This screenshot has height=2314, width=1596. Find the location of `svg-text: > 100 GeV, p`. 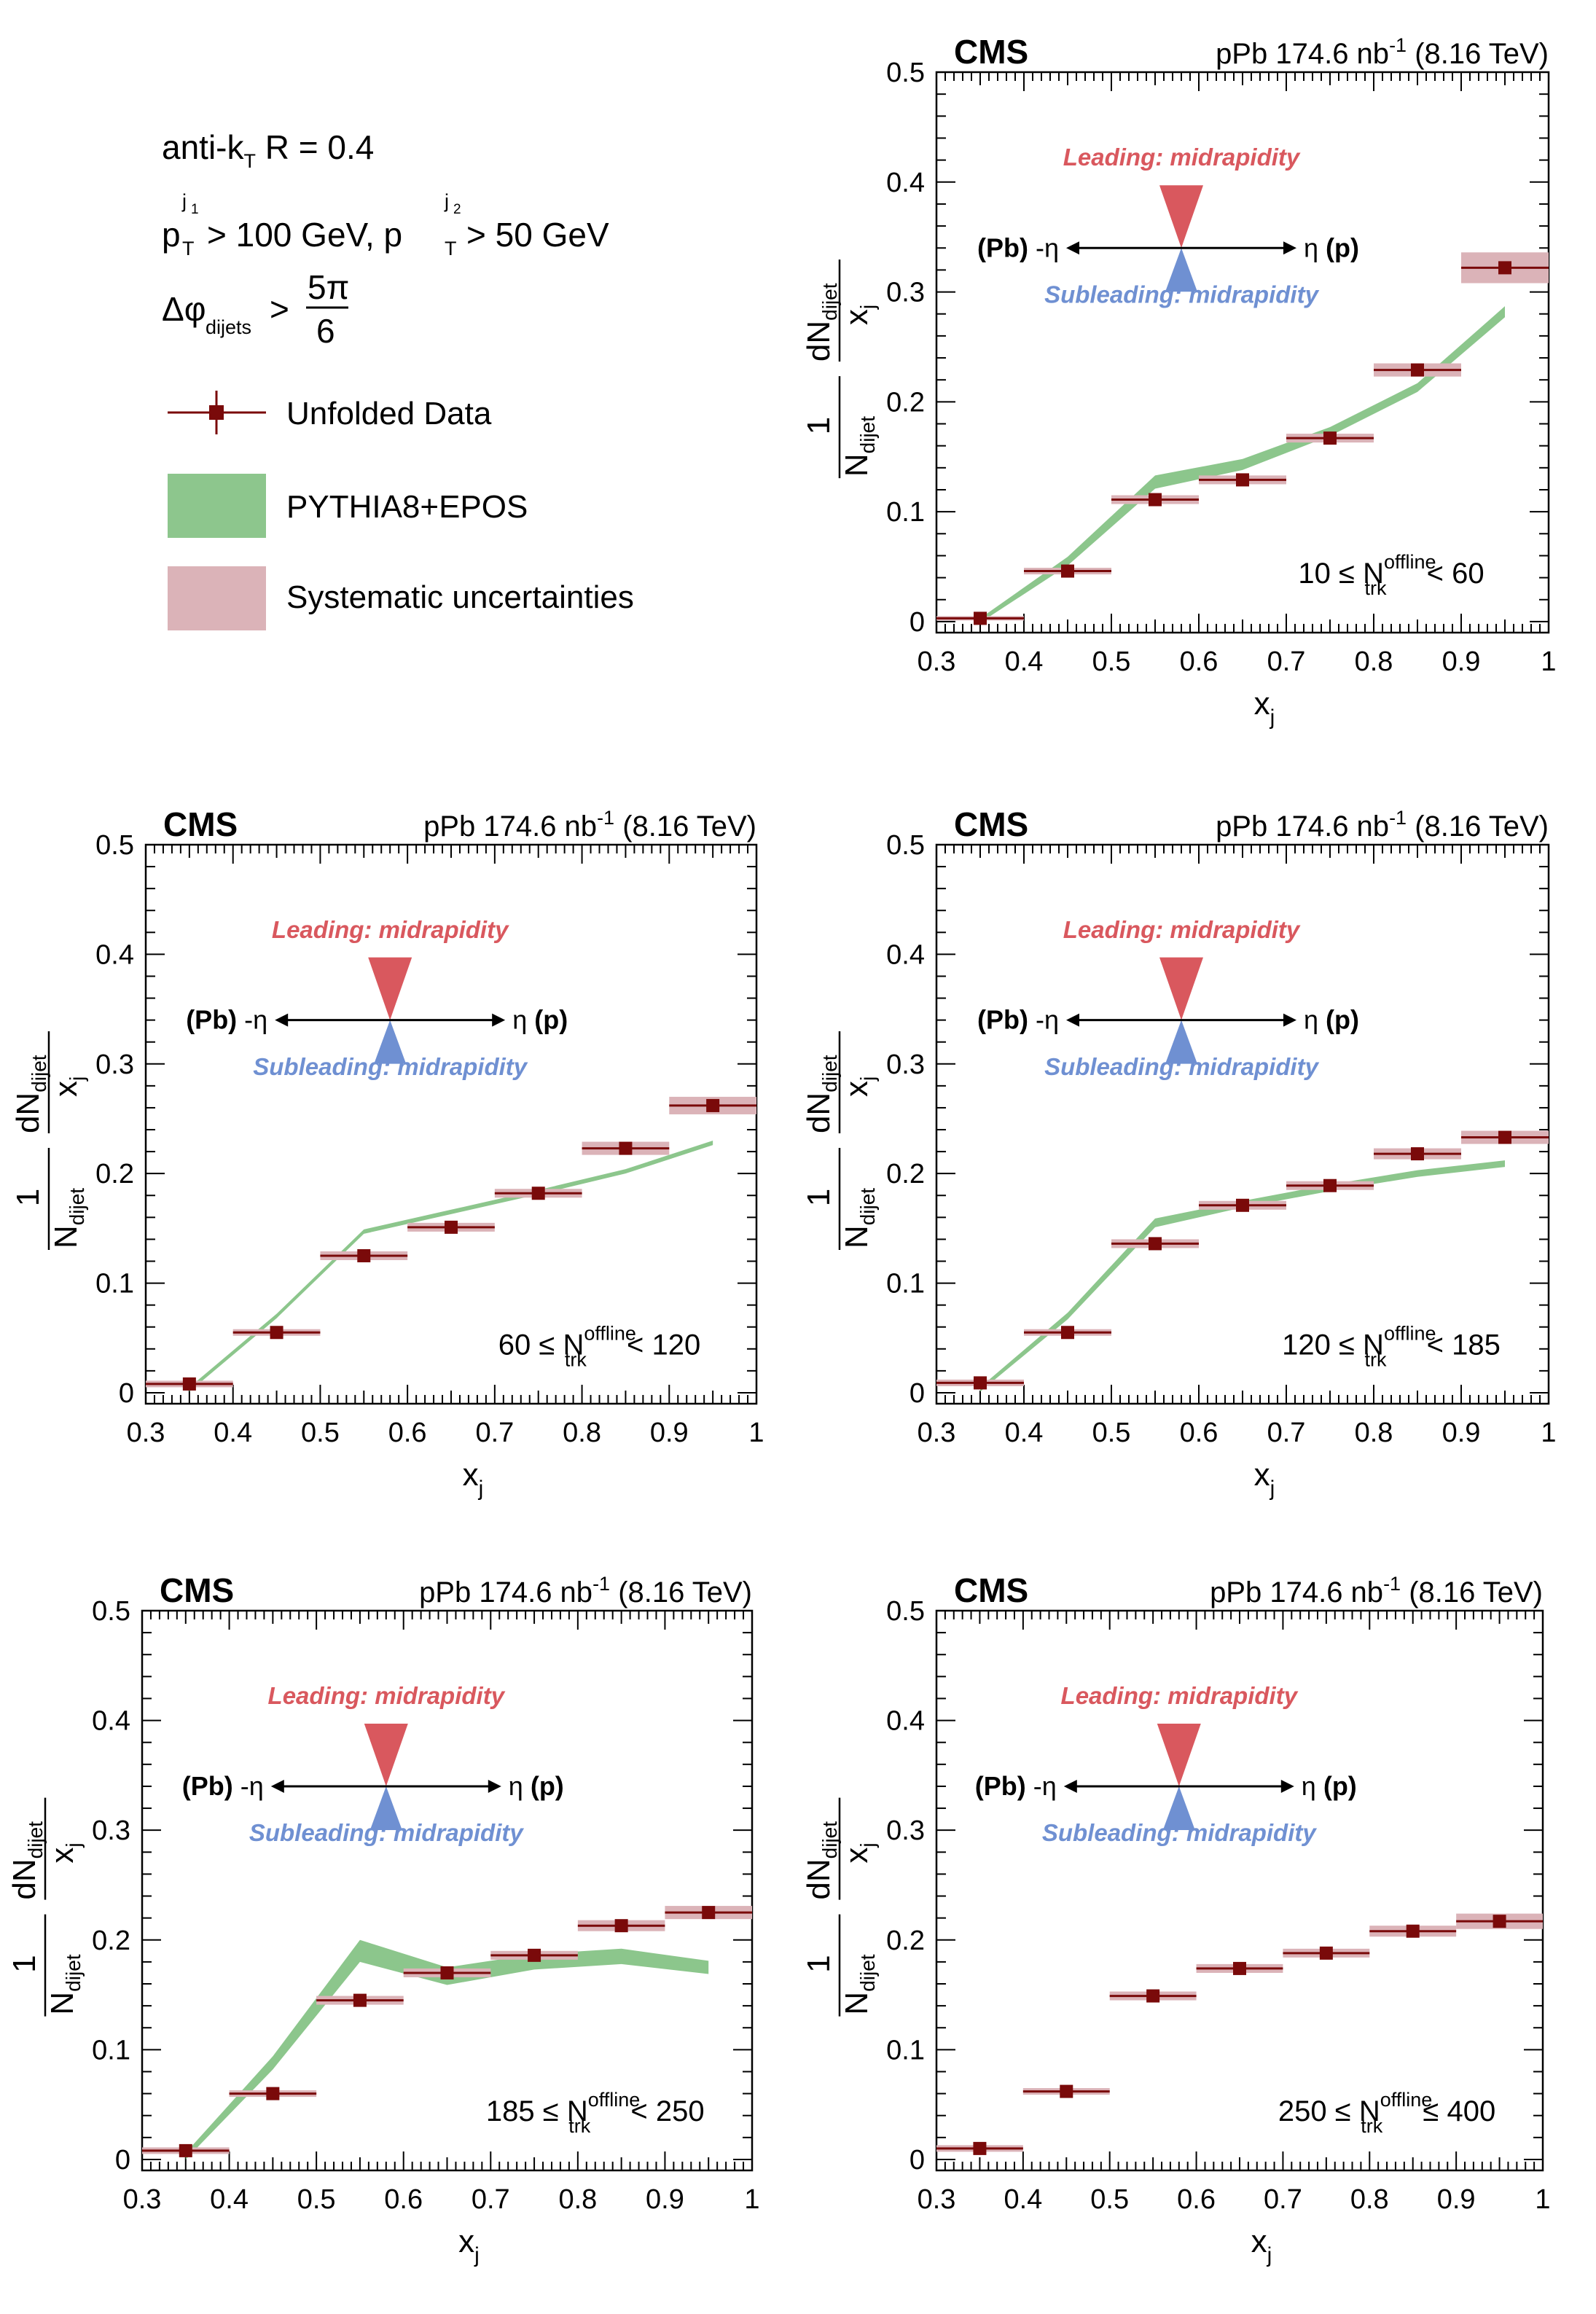

svg-text: > 100 GeV, p is located at coordinates (304, 235).